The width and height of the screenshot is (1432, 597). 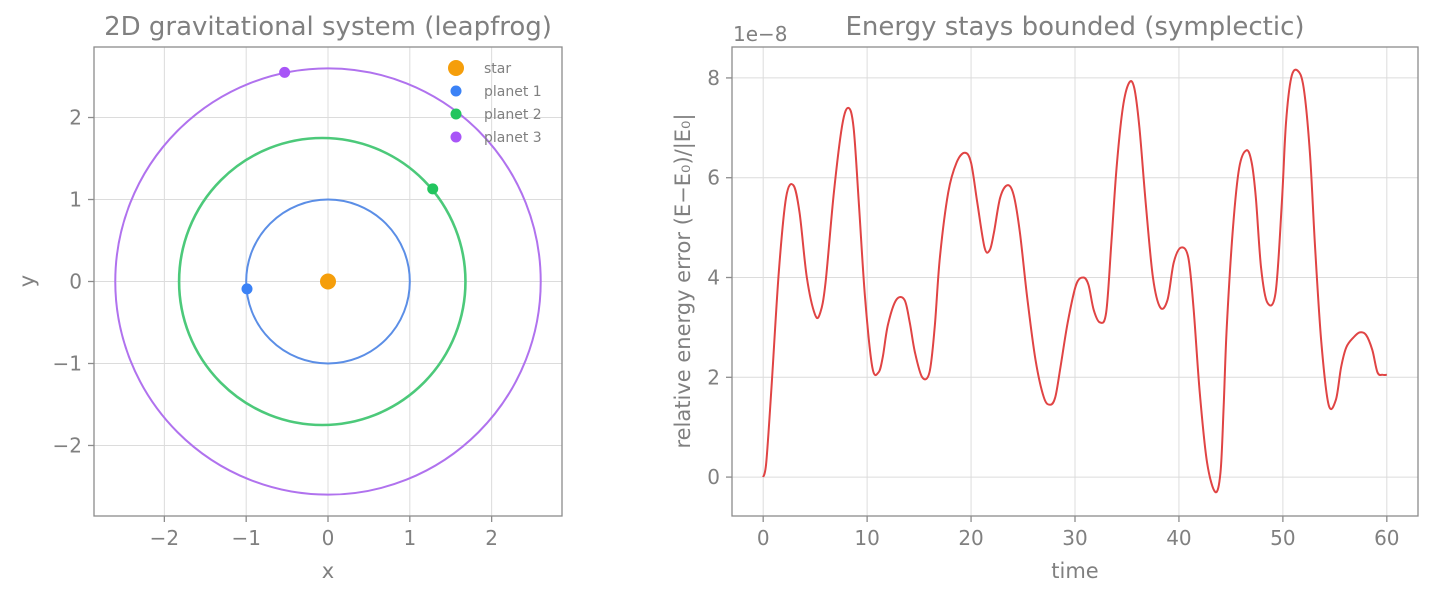 I want to click on orbit-plot-legend: star planet 1 planet 2 planet 3, so click(x=495, y=103).